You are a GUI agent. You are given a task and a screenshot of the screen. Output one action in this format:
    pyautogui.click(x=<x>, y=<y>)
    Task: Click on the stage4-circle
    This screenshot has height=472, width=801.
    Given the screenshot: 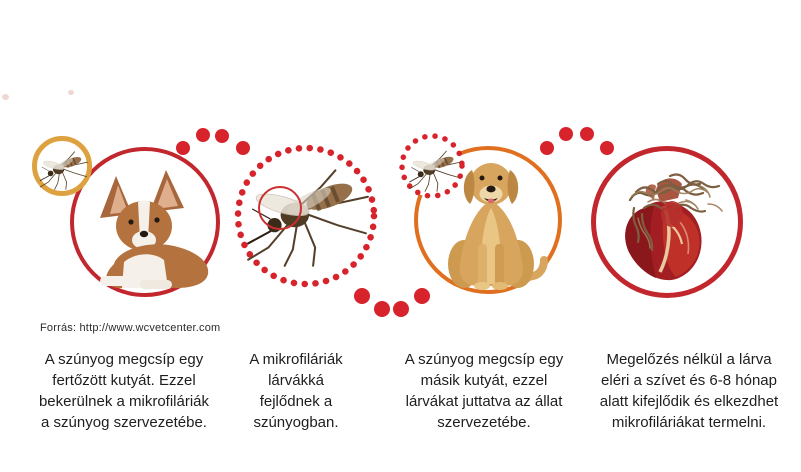 What is the action you would take?
    pyautogui.click(x=667, y=222)
    